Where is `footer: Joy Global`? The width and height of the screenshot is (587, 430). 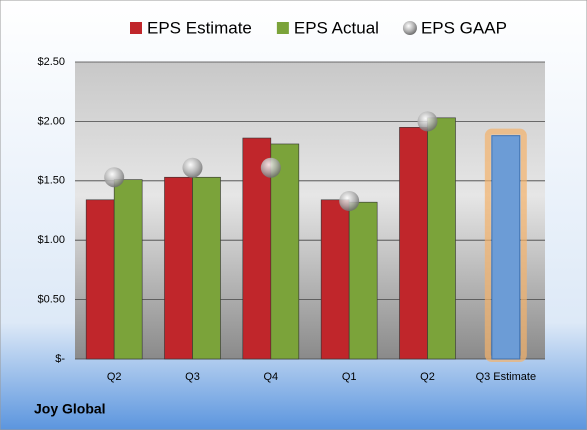 footer: Joy Global is located at coordinates (70, 409).